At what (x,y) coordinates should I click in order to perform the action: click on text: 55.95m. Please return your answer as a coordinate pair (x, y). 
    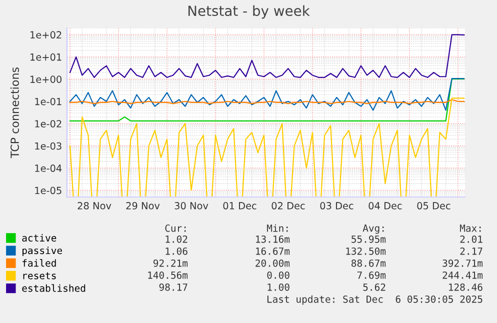
    Looking at the image, I should click on (369, 239).